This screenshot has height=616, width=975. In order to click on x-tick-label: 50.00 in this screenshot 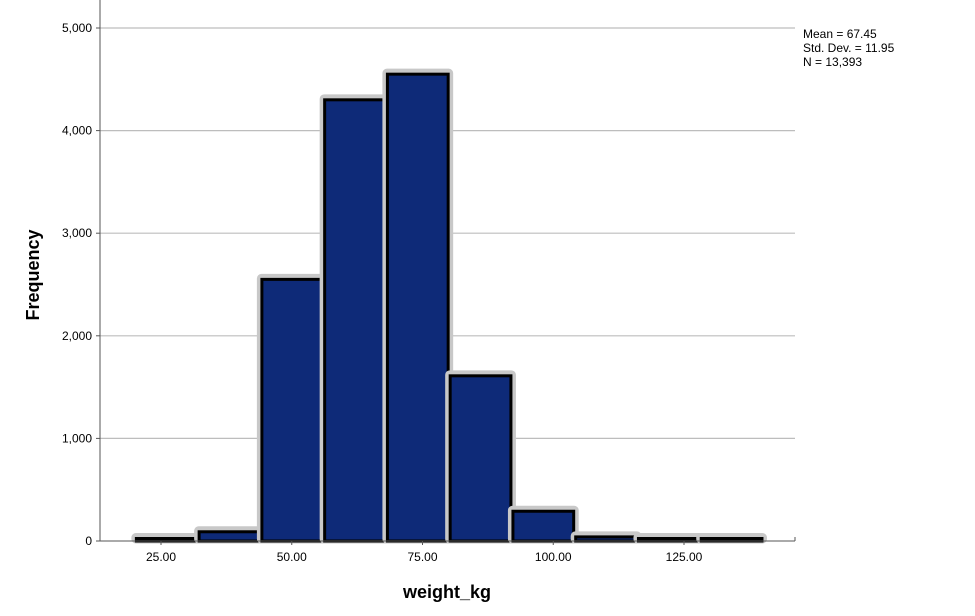, I will do `click(292, 557)`.